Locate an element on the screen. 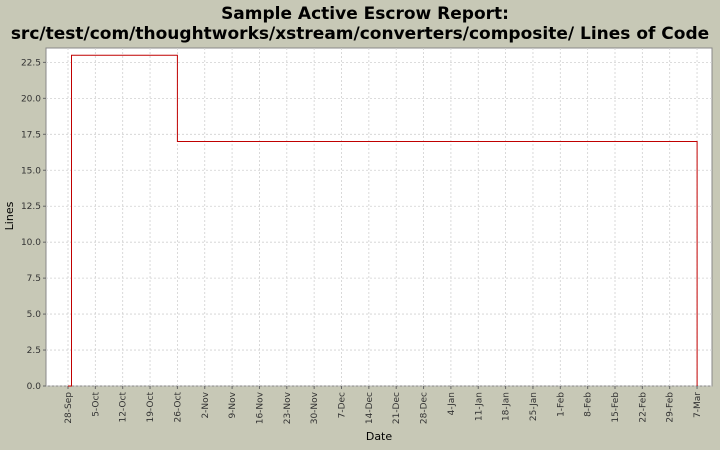 The height and width of the screenshot is (450, 720). chart-title-line1: Sample Active Escrow Report: is located at coordinates (365, 14).